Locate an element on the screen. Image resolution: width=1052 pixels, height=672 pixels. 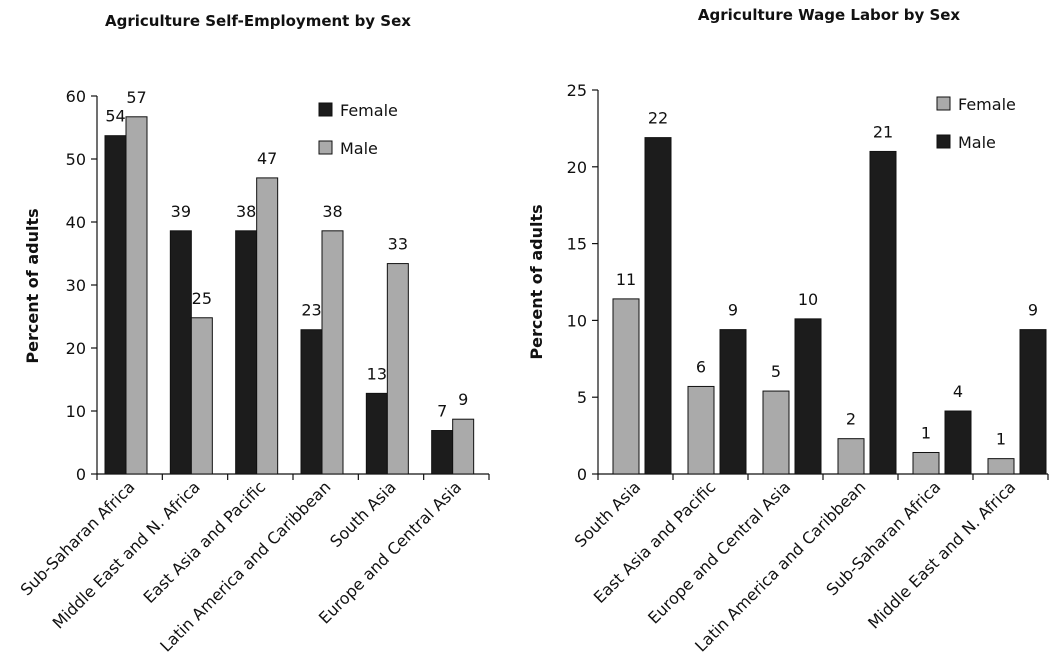
data-label: 57 is located at coordinates (136, 97).